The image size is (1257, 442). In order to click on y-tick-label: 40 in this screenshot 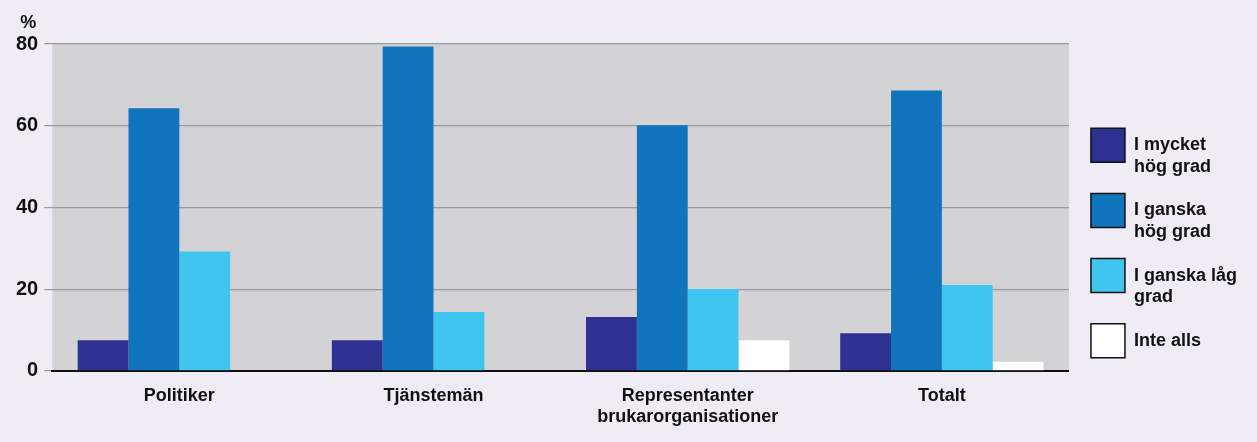, I will do `click(27, 205)`.